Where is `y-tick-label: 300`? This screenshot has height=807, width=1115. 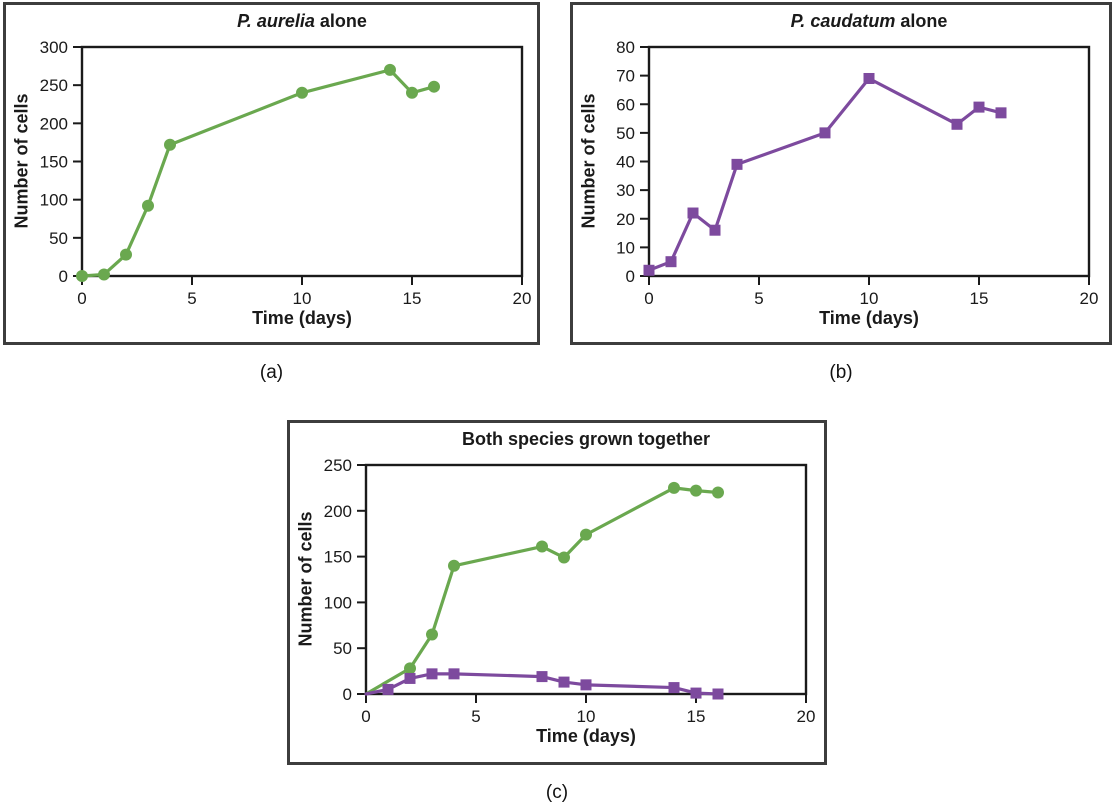
y-tick-label: 300 is located at coordinates (54, 47).